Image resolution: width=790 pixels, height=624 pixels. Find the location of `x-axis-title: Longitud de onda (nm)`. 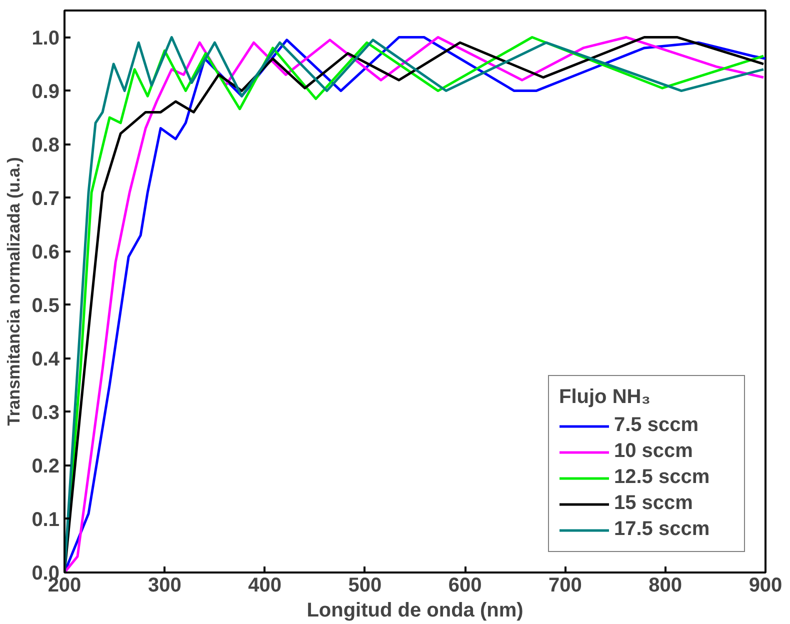

x-axis-title: Longitud de onda (nm) is located at coordinates (415, 611).